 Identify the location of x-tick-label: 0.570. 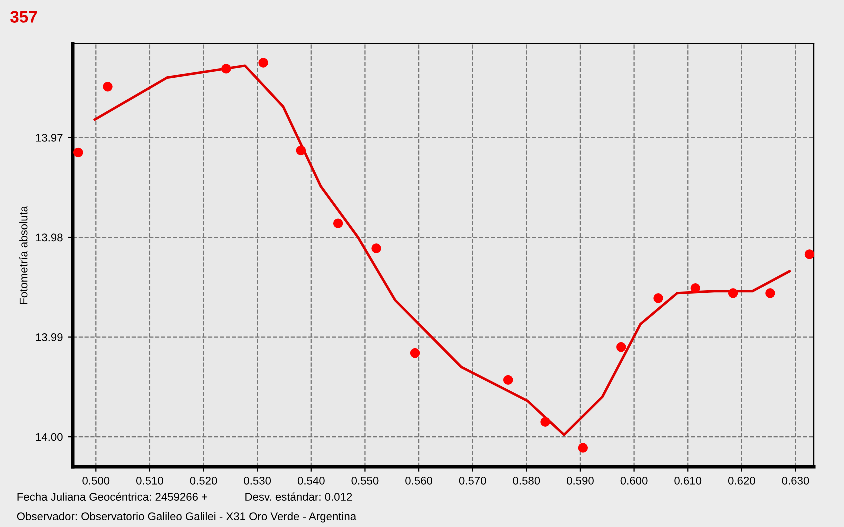
(472, 480).